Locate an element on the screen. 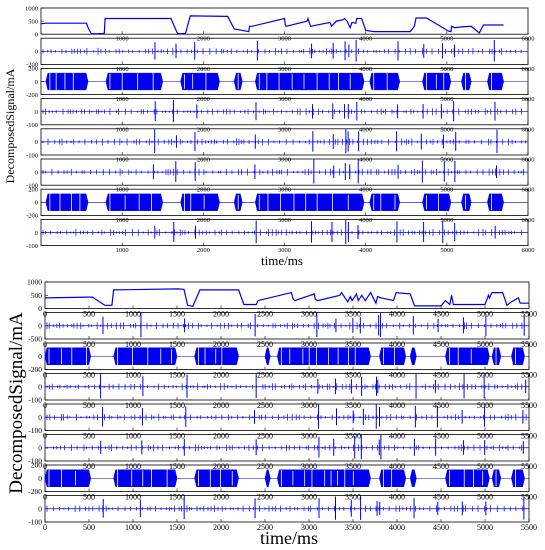  y-axis-label-top: DecomposedSignal/mA is located at coordinates (10, 125).